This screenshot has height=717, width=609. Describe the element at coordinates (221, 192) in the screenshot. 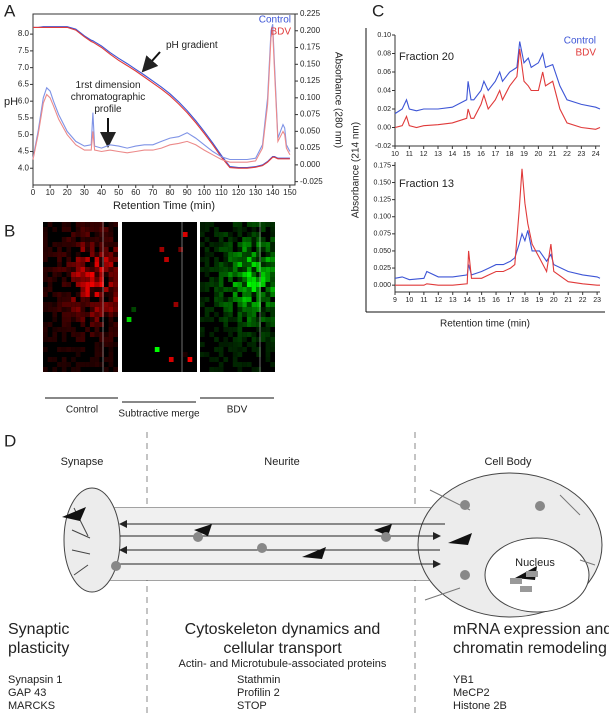

I see `x-tick-label: 110` at that location.